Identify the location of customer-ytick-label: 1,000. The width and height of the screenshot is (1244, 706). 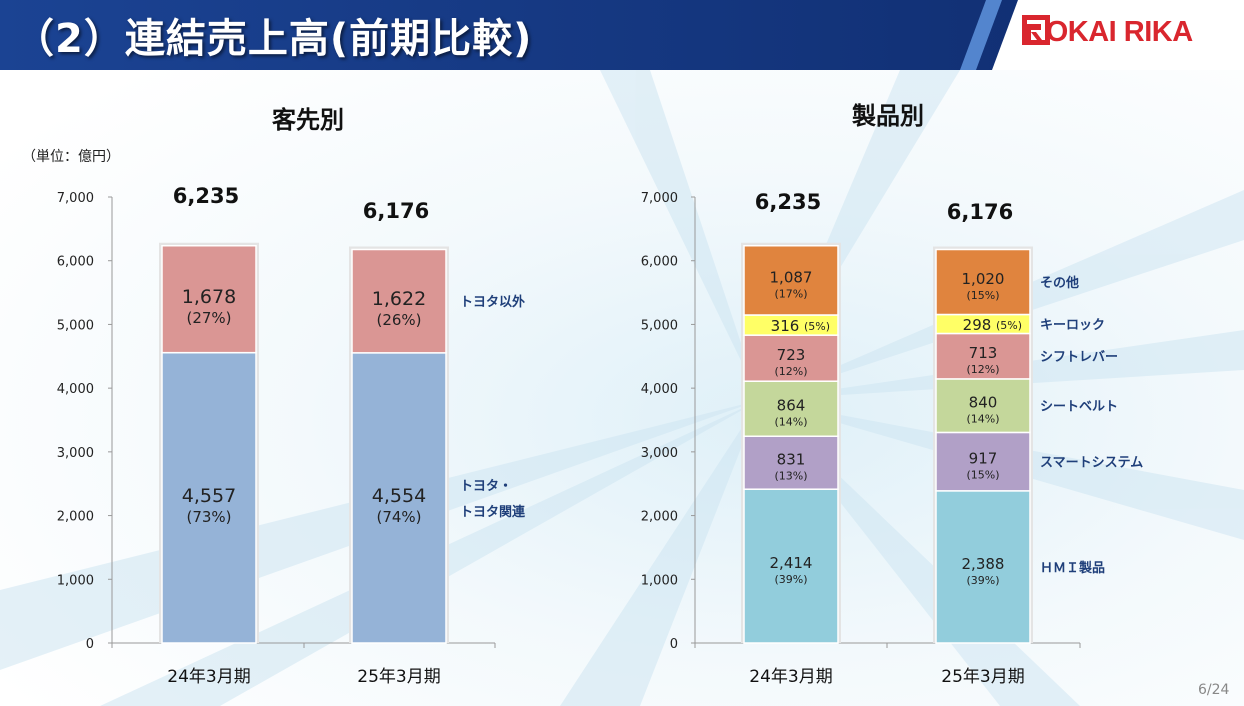
(75, 580).